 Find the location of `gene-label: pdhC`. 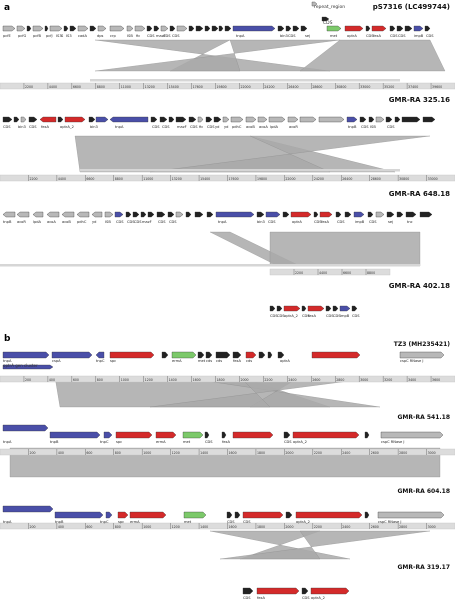

gene-label: pdhC is located at coordinates (82, 222).